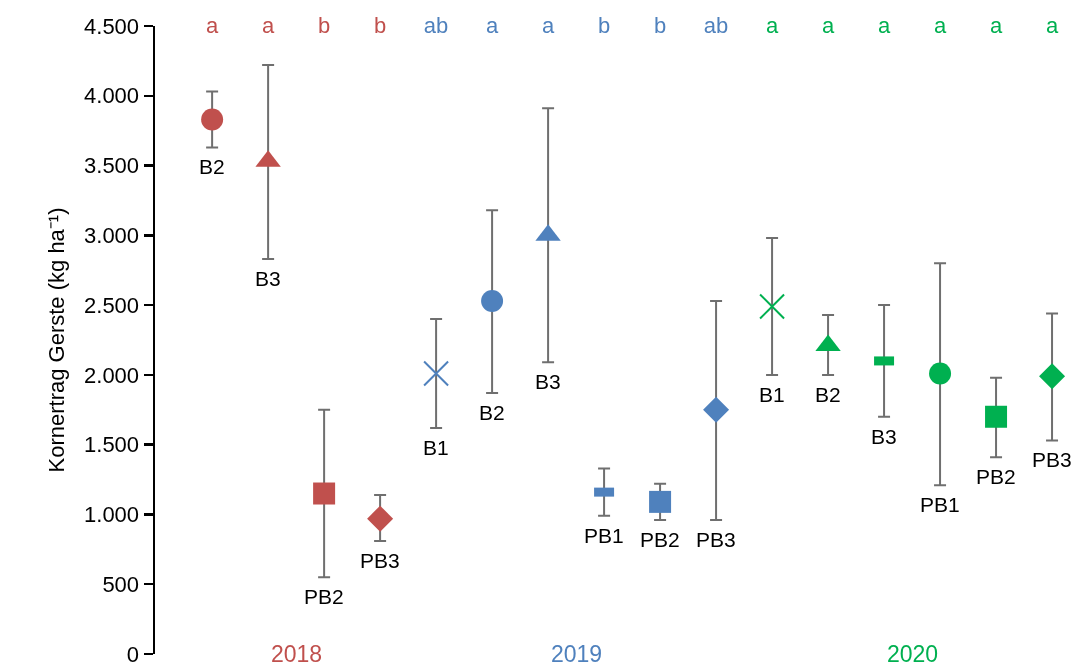 The height and width of the screenshot is (668, 1089). What do you see at coordinates (112, 375) in the screenshot?
I see `y-tick-label: 2.000` at bounding box center [112, 375].